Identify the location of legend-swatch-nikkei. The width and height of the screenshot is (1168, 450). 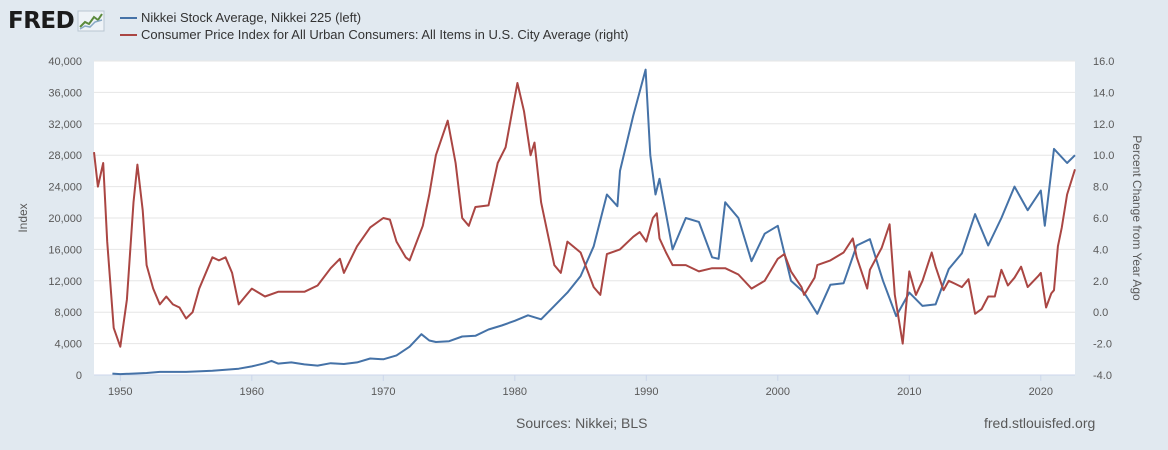
(128, 17).